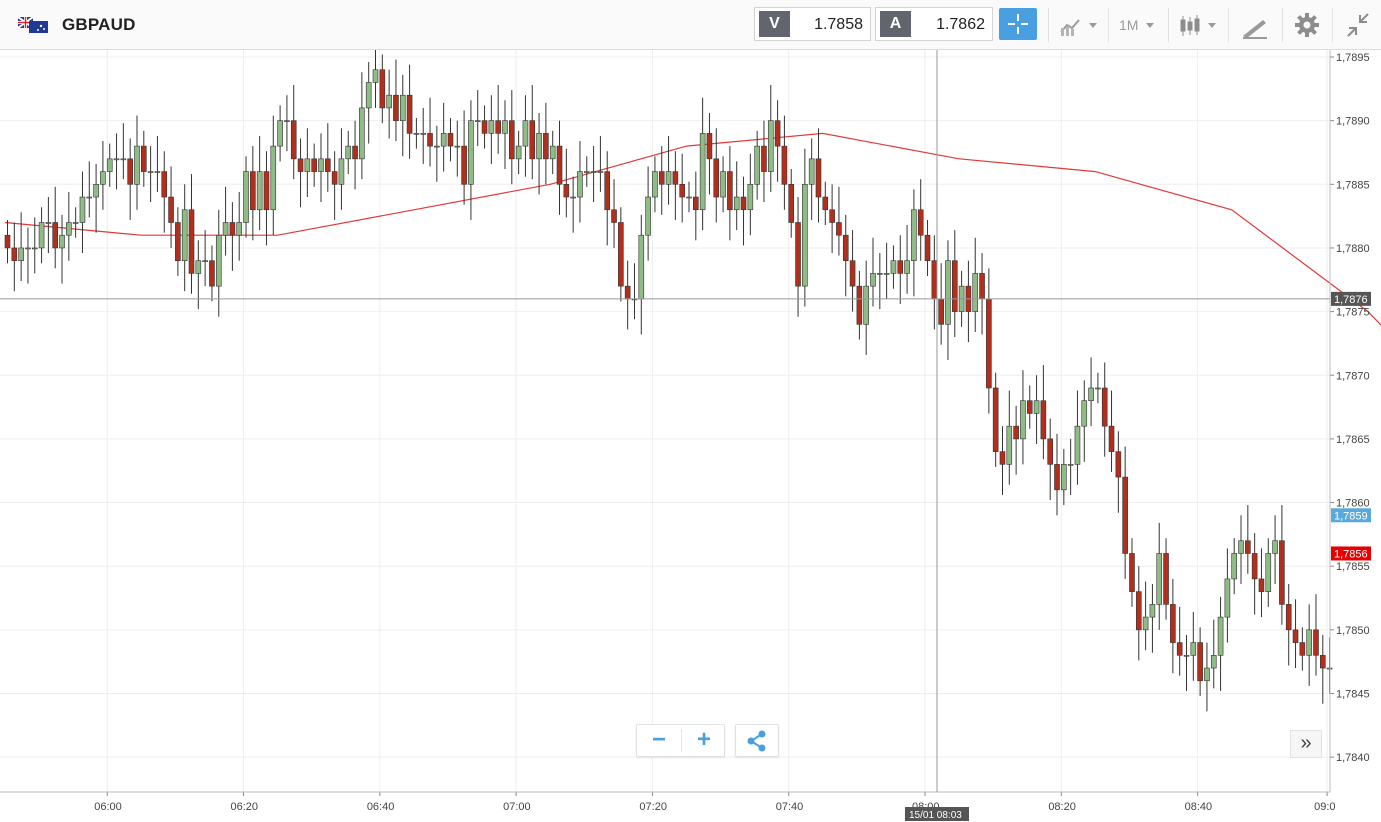 The image size is (1381, 822). What do you see at coordinates (1353, 122) in the screenshot?
I see `y-tick-label: 1,7890` at bounding box center [1353, 122].